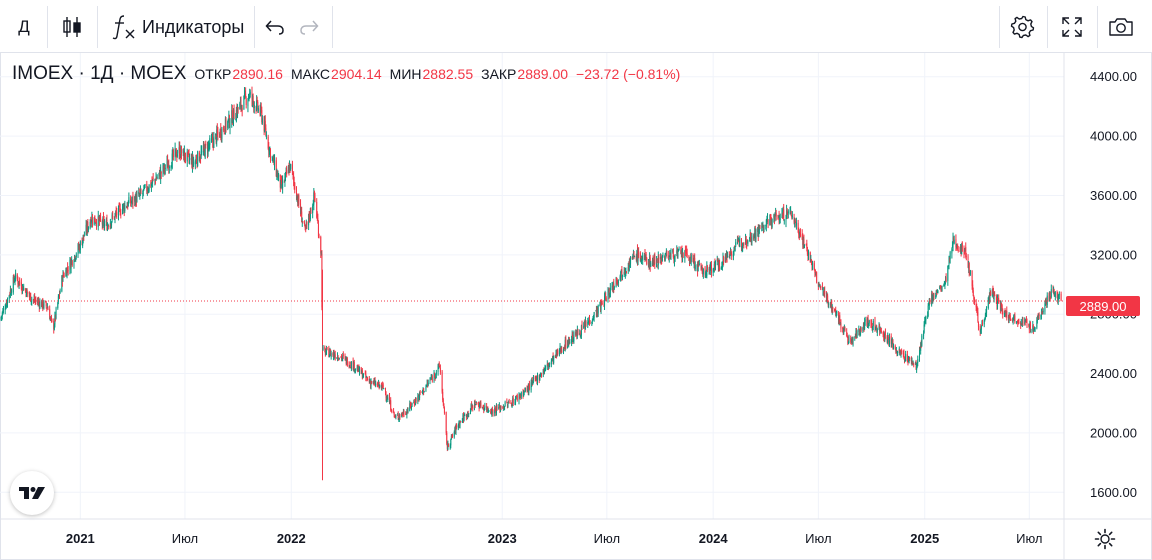 This screenshot has height=560, width=1152. I want to click on screenshot-button, so click(1121, 27).